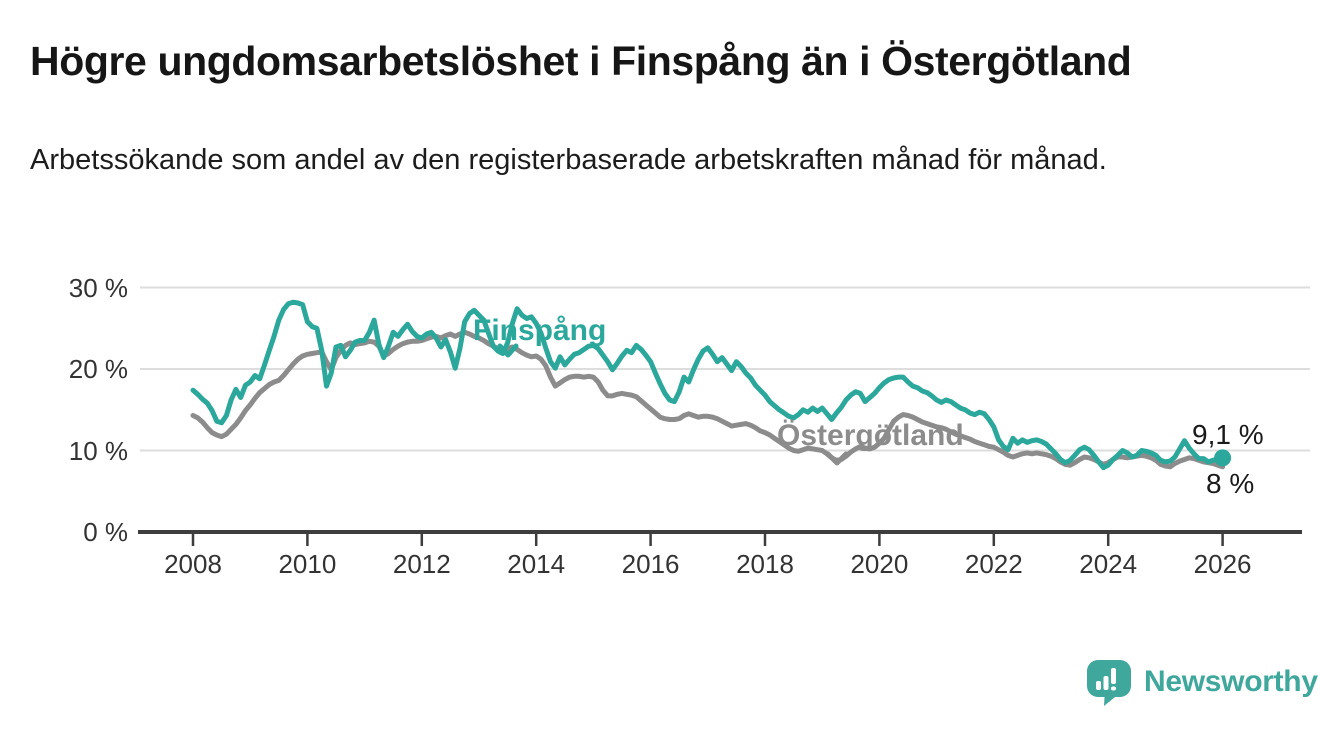 The width and height of the screenshot is (1340, 734). What do you see at coordinates (1230, 483) in the screenshot?
I see `end-value-label-ostergotland: 8 %` at bounding box center [1230, 483].